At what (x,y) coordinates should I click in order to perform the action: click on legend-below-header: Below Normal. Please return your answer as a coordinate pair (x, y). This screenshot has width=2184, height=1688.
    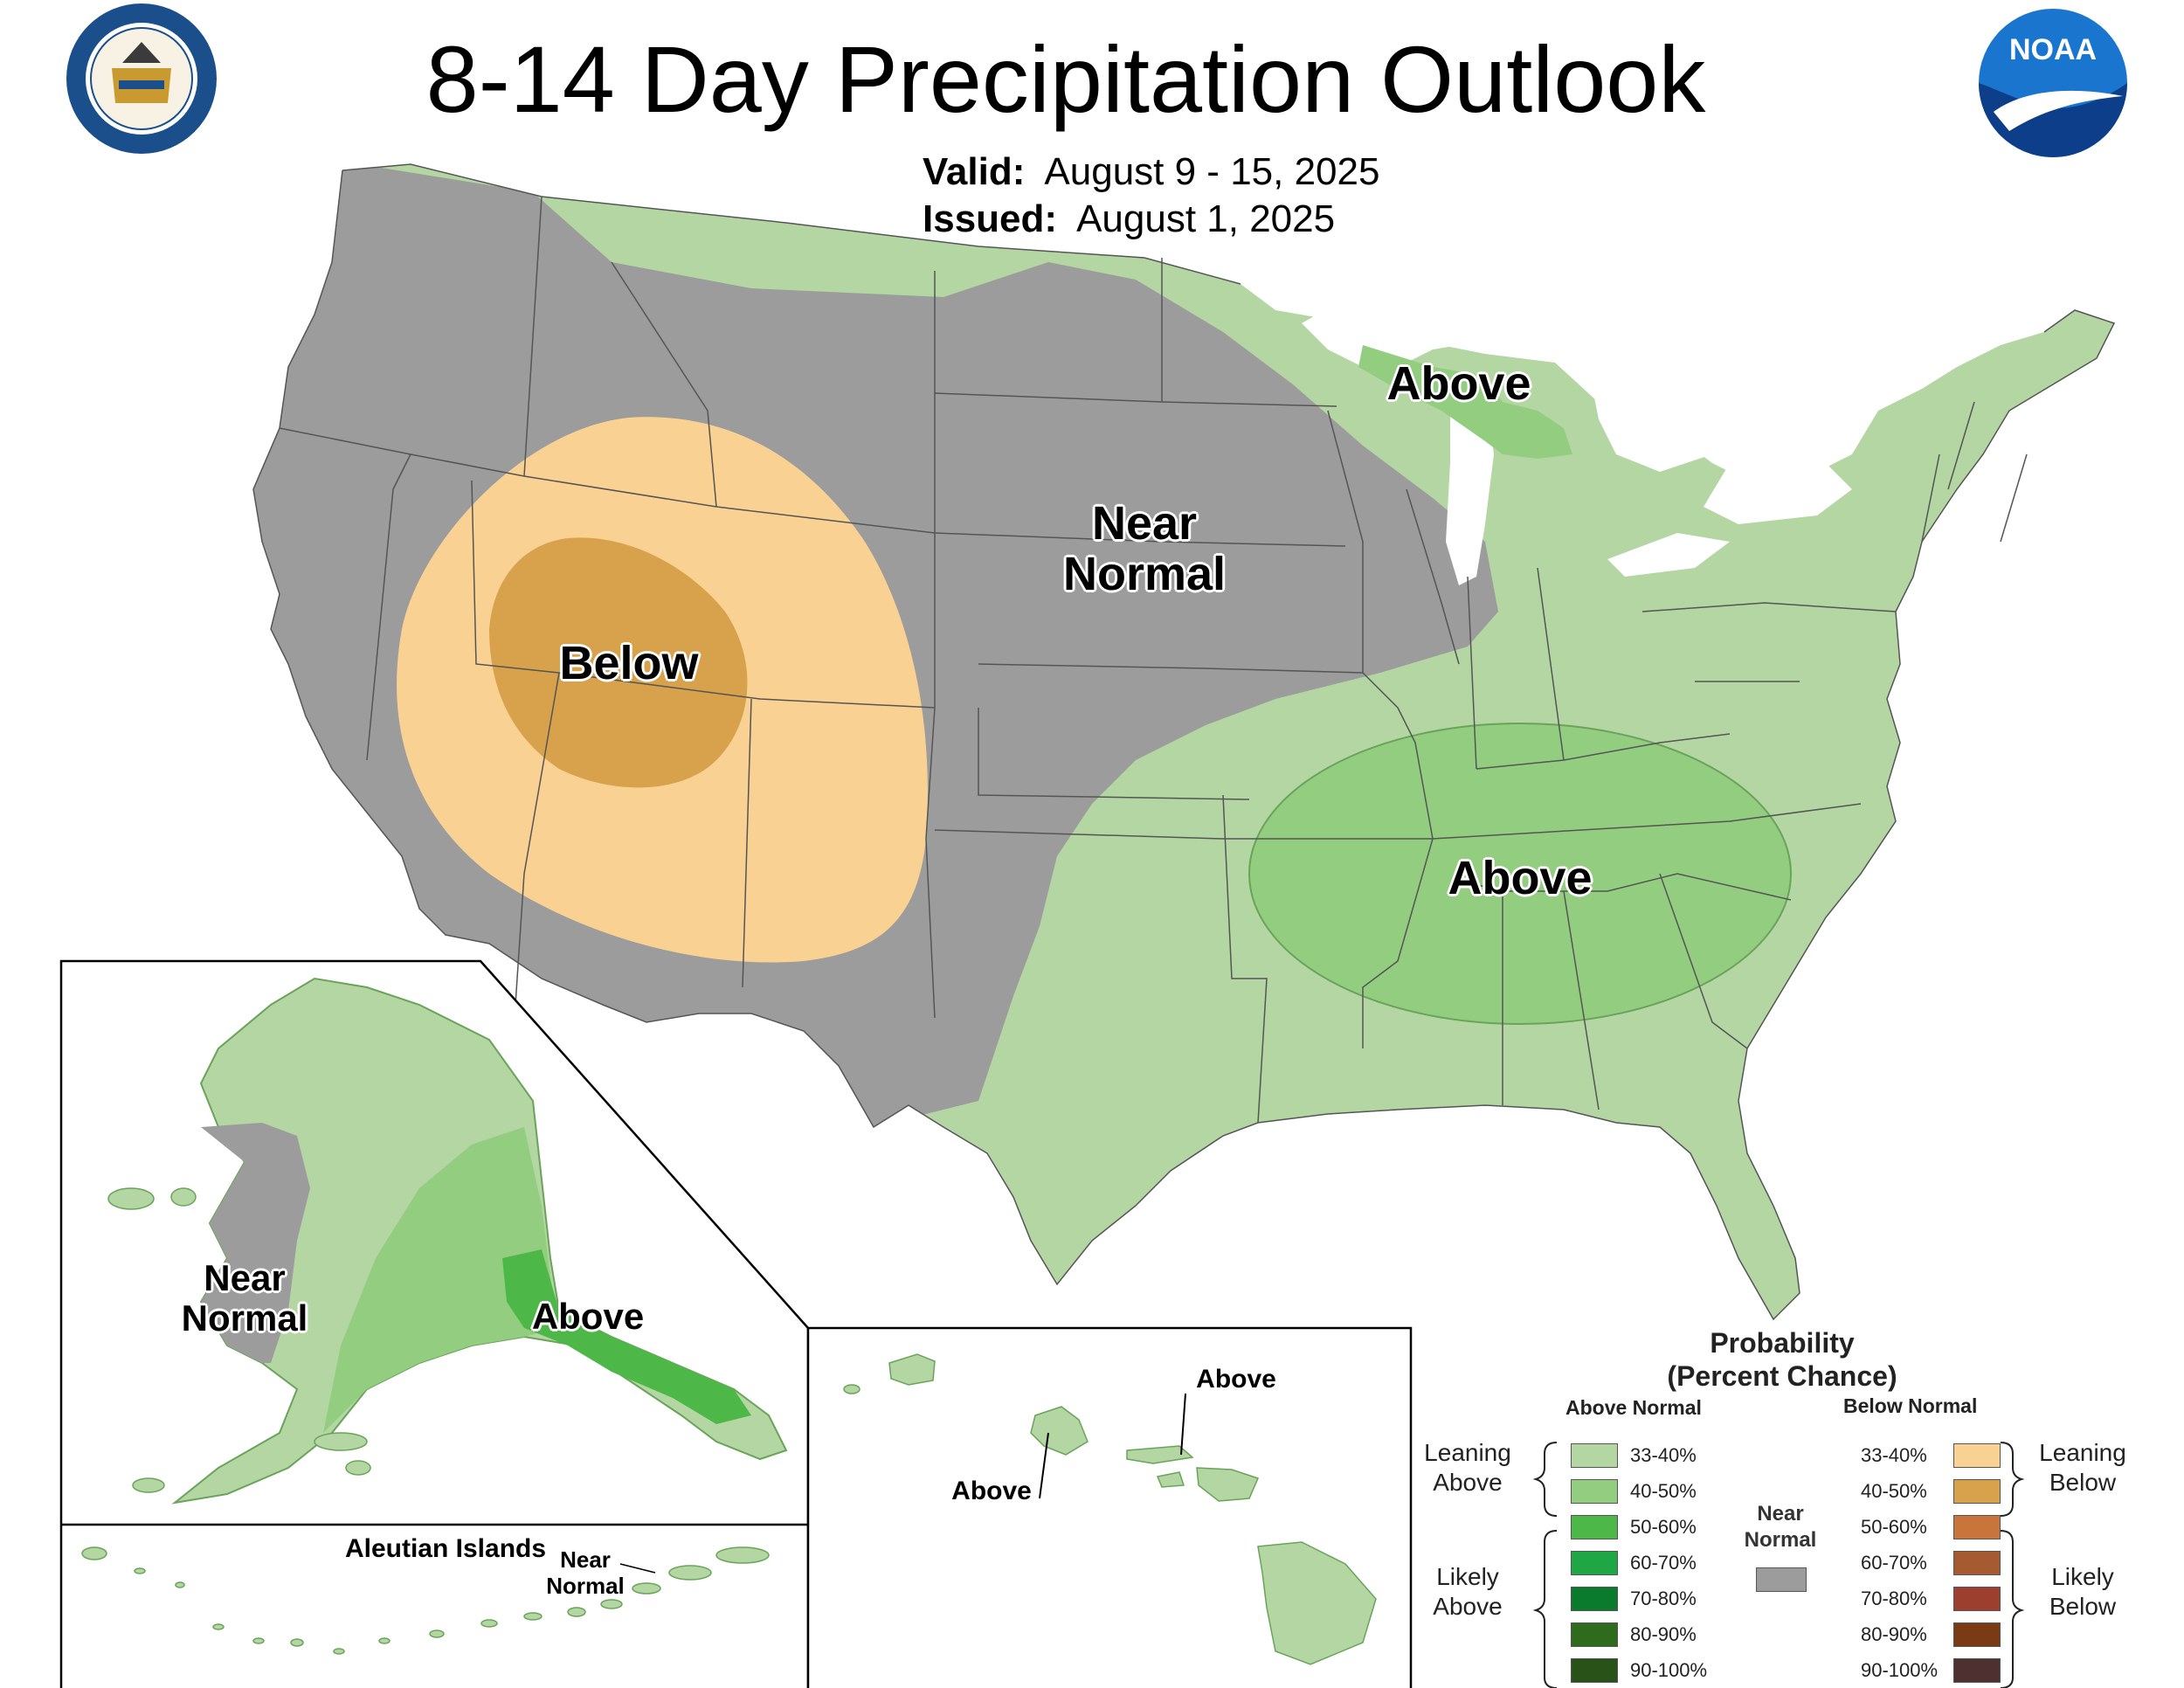
    Looking at the image, I should click on (1910, 1405).